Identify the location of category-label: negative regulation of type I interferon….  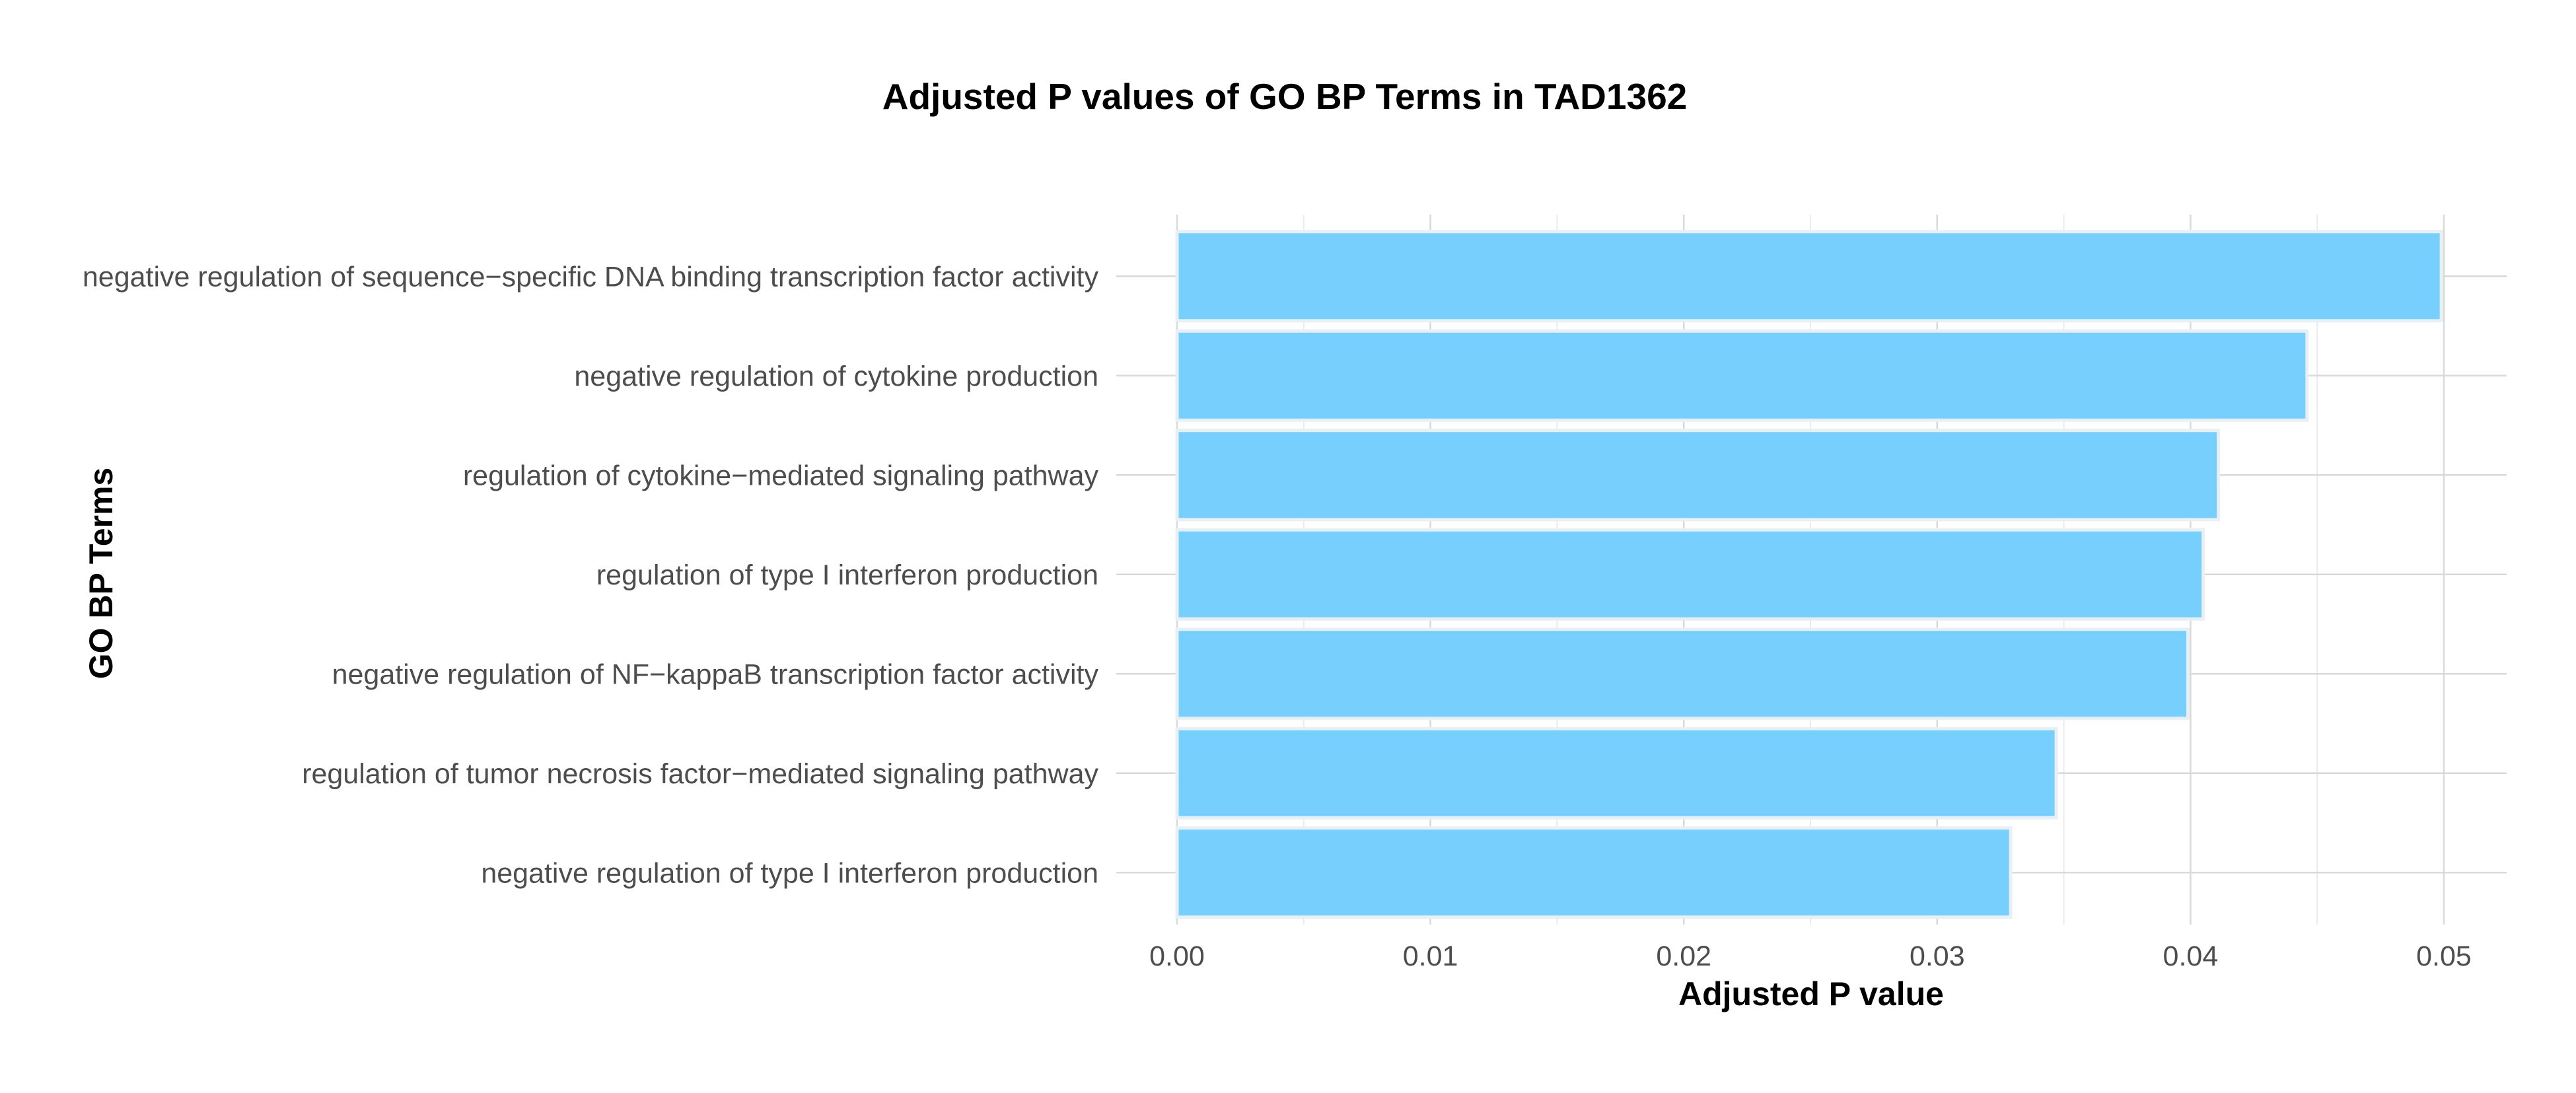
(789, 873).